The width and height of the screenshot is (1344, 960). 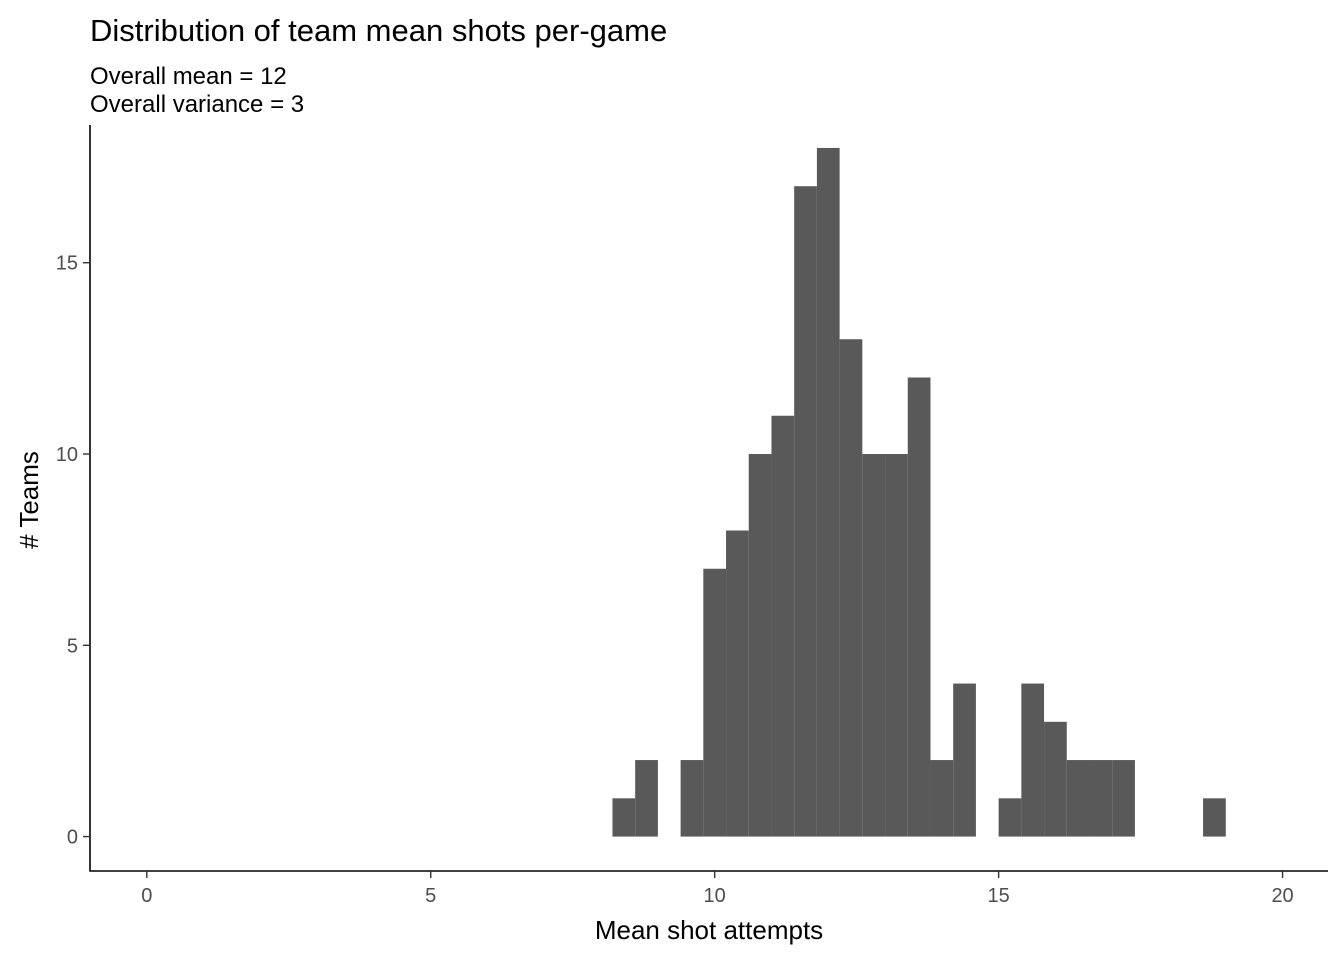 I want to click on x-axis-title: Mean shot attempts, so click(x=709, y=930).